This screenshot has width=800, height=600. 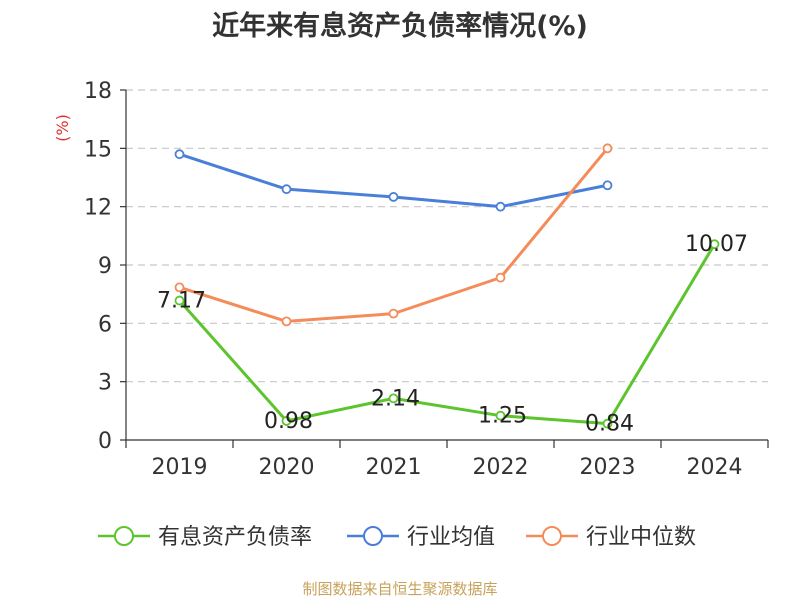 I want to click on data-label: 2.14, so click(x=395, y=398).